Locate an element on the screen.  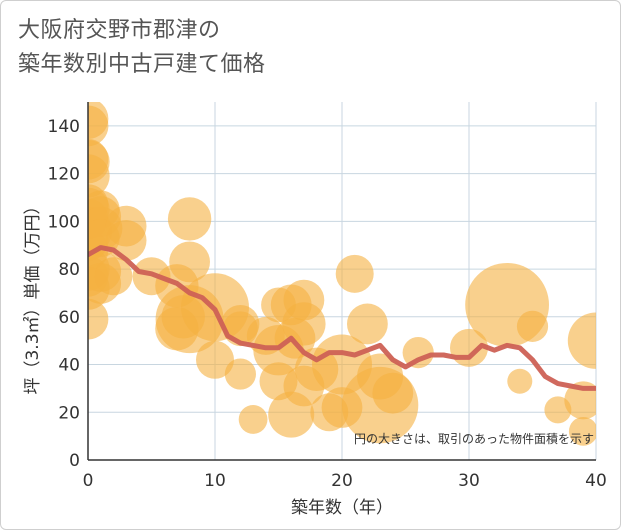
x-axis-label: 築年数（年） is located at coordinates (342, 508).